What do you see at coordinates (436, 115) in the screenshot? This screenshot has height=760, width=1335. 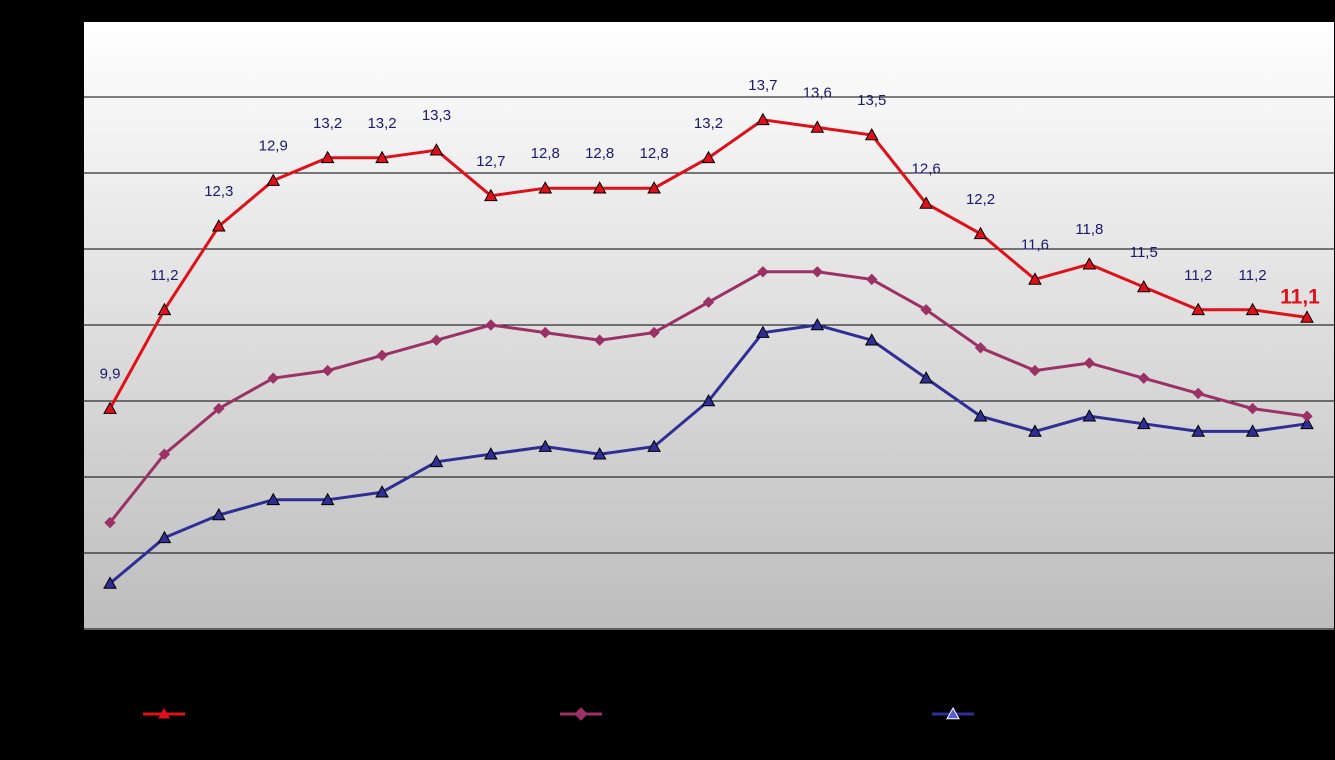 I see `data-label: 13,3` at bounding box center [436, 115].